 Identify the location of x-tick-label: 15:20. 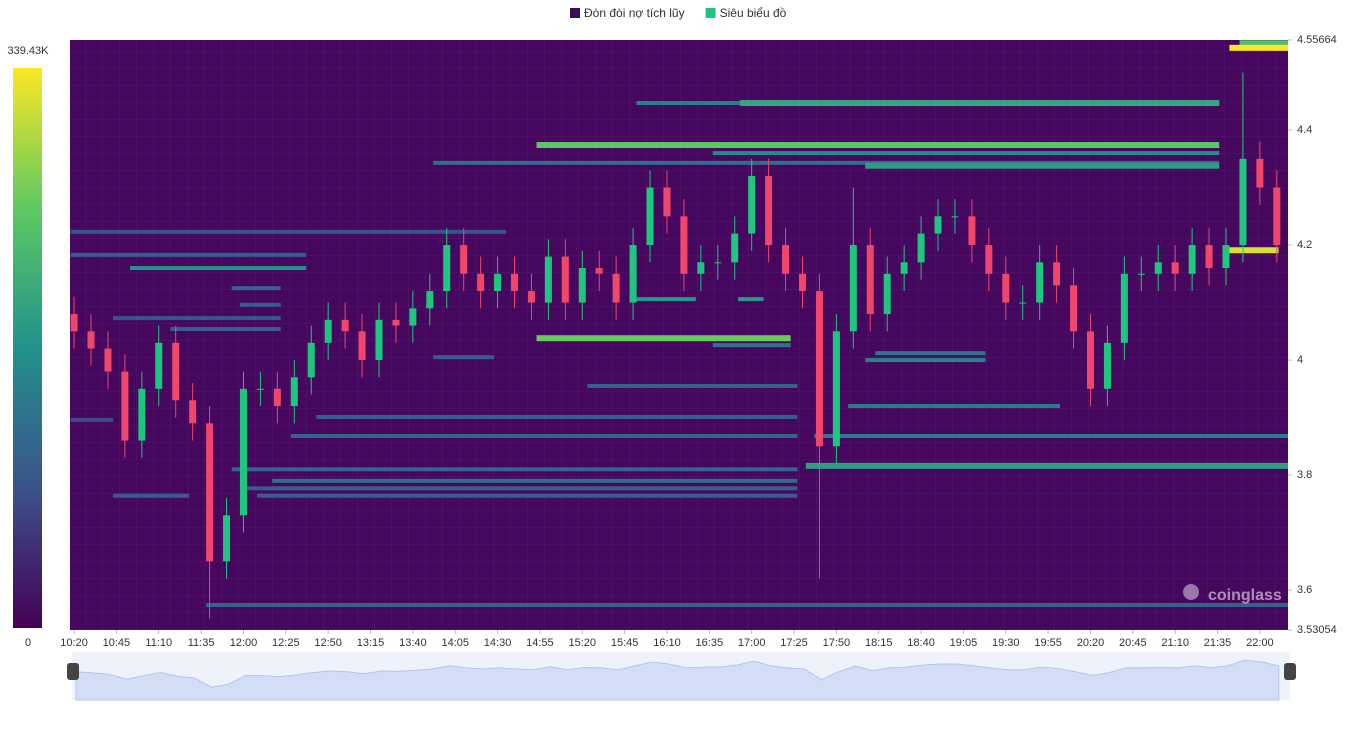
(583, 643).